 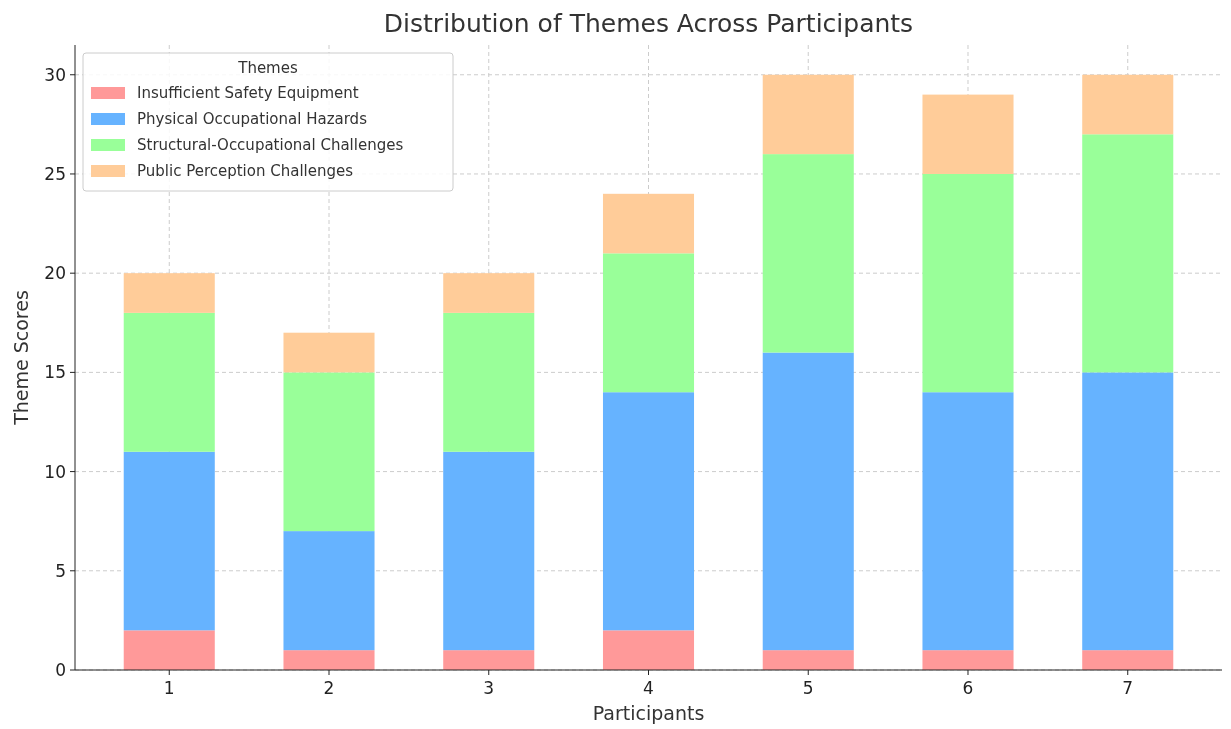 I want to click on y-tick-label: 5, so click(x=60, y=570).